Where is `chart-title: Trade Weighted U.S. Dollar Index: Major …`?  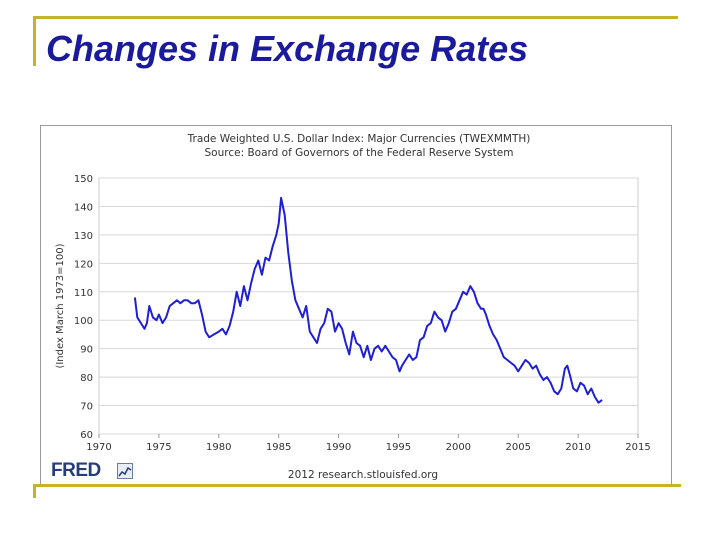 chart-title: Trade Weighted U.S. Dollar Index: Major … is located at coordinates (359, 139).